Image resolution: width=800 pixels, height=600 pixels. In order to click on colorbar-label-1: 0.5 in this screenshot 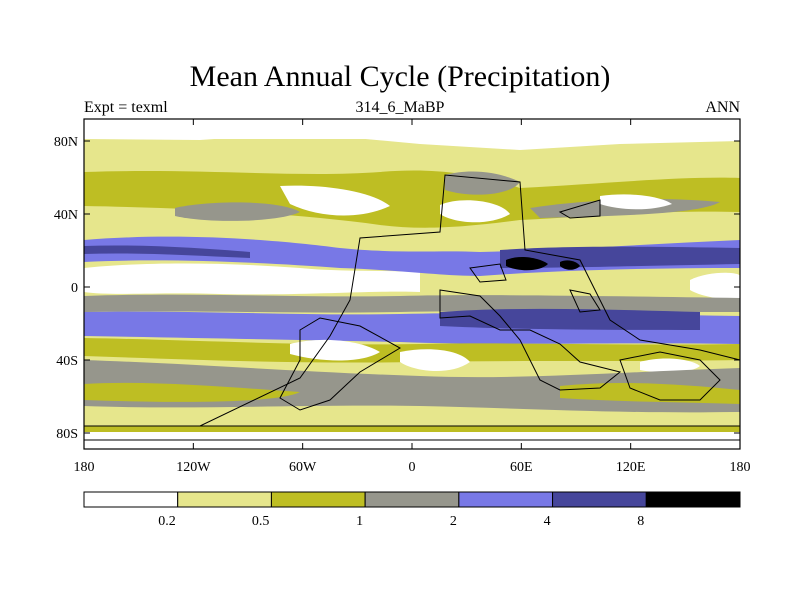, I will do `click(261, 521)`.